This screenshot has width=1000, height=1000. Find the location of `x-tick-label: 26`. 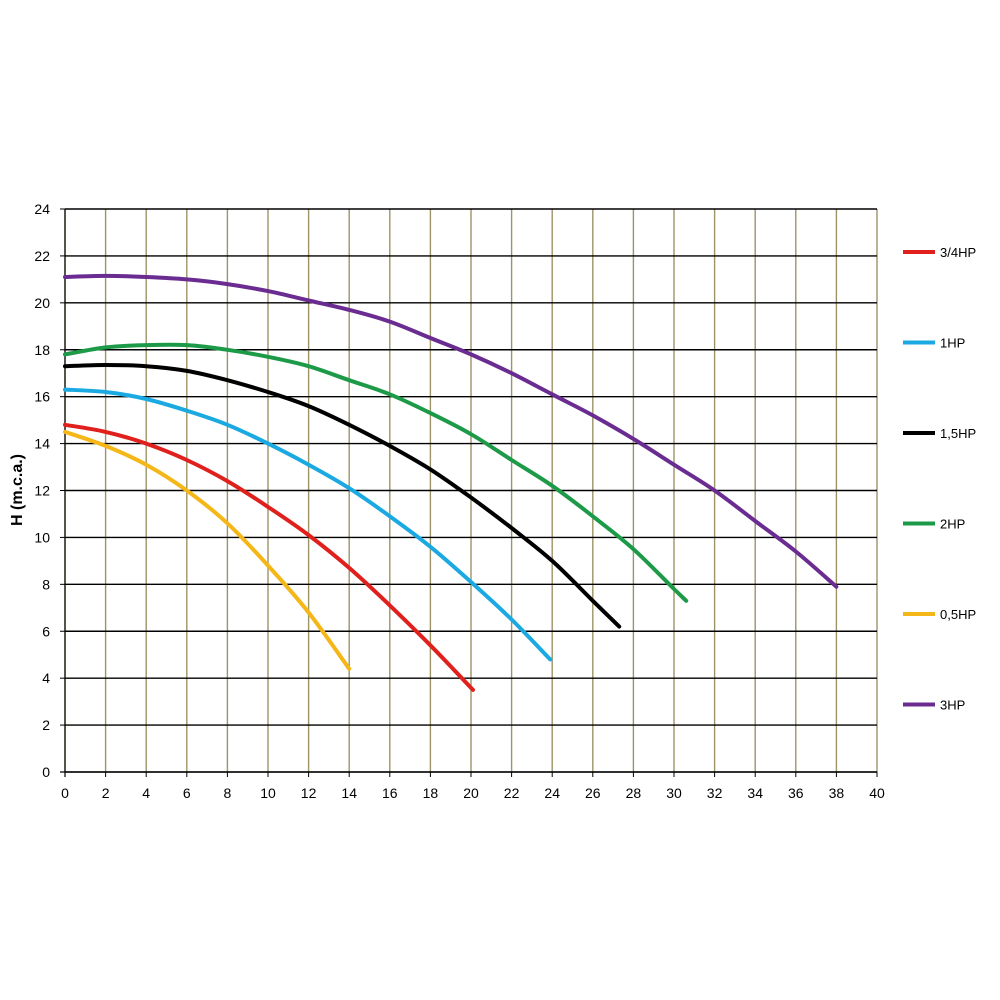

x-tick-label: 26 is located at coordinates (593, 793).